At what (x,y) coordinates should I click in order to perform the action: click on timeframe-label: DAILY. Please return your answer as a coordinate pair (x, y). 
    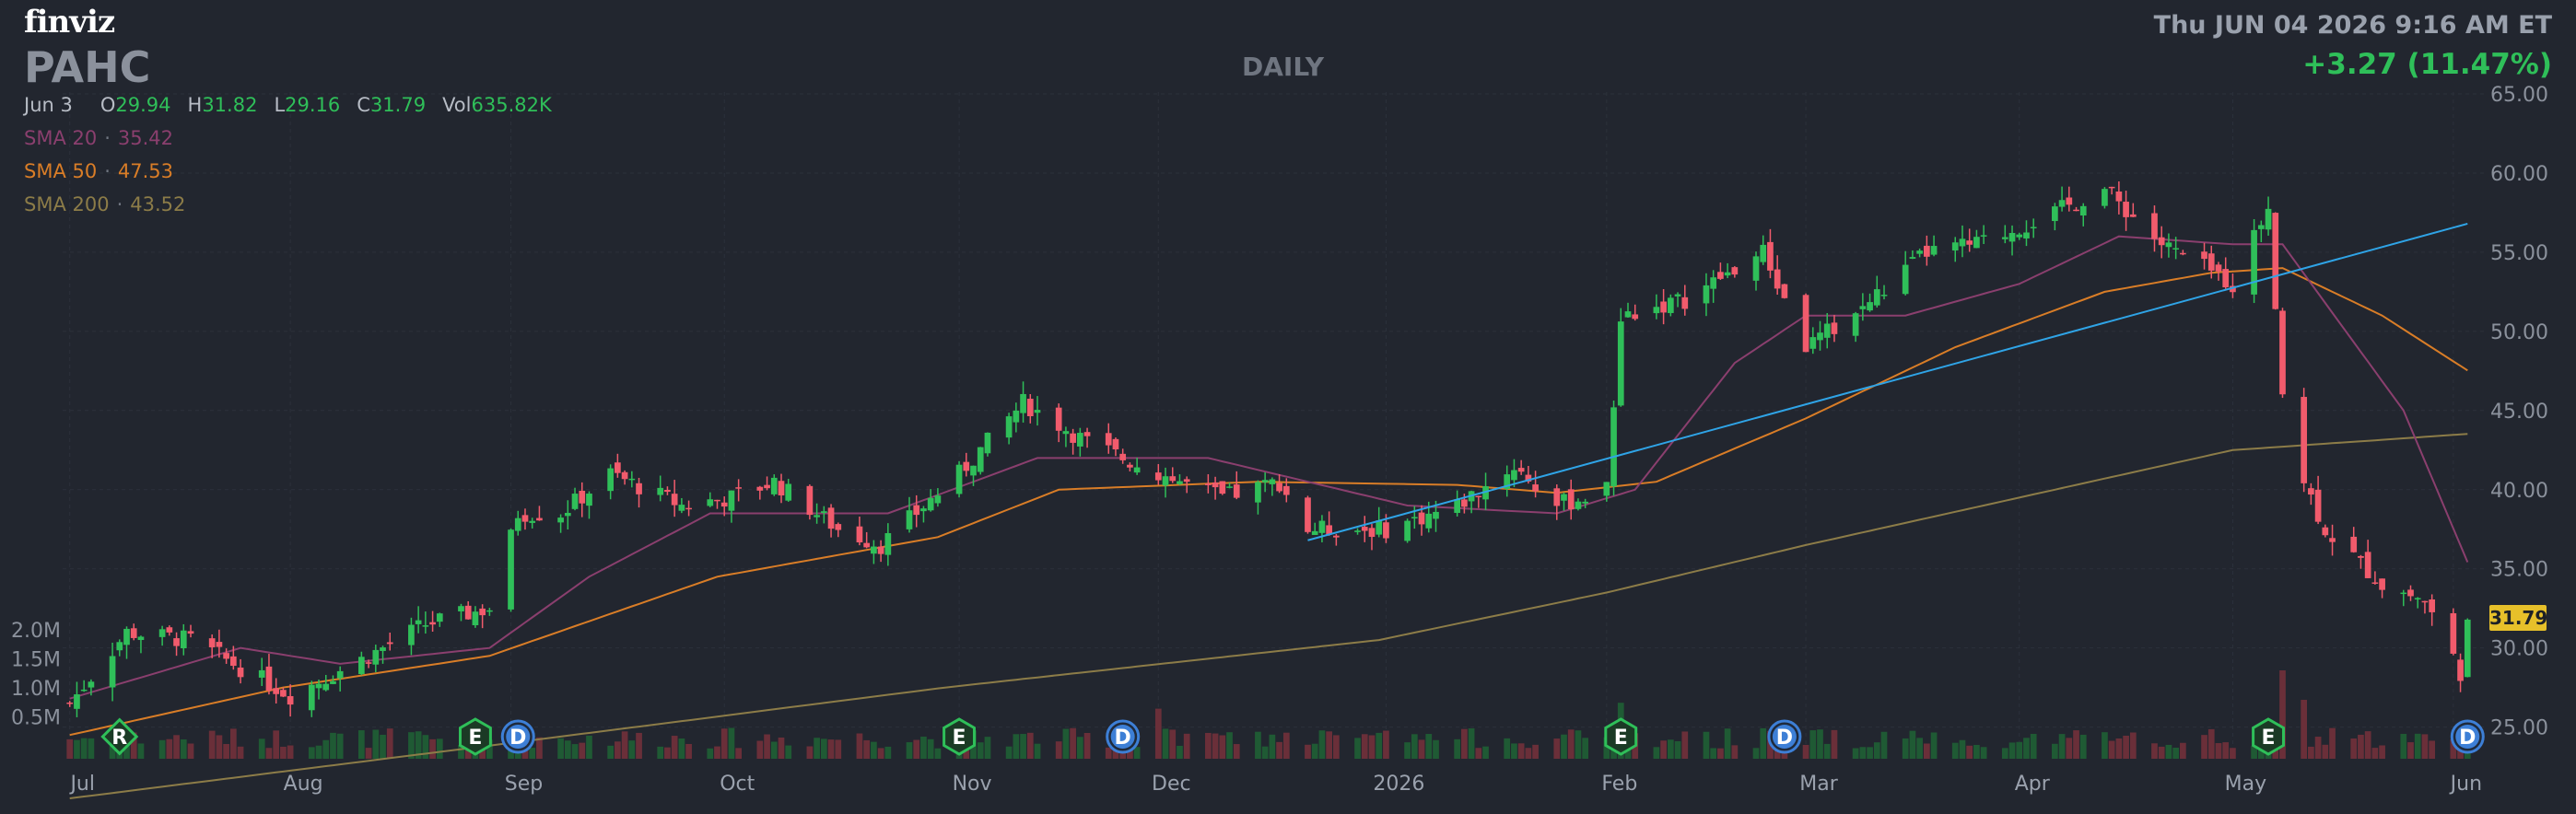
    Looking at the image, I should click on (1283, 67).